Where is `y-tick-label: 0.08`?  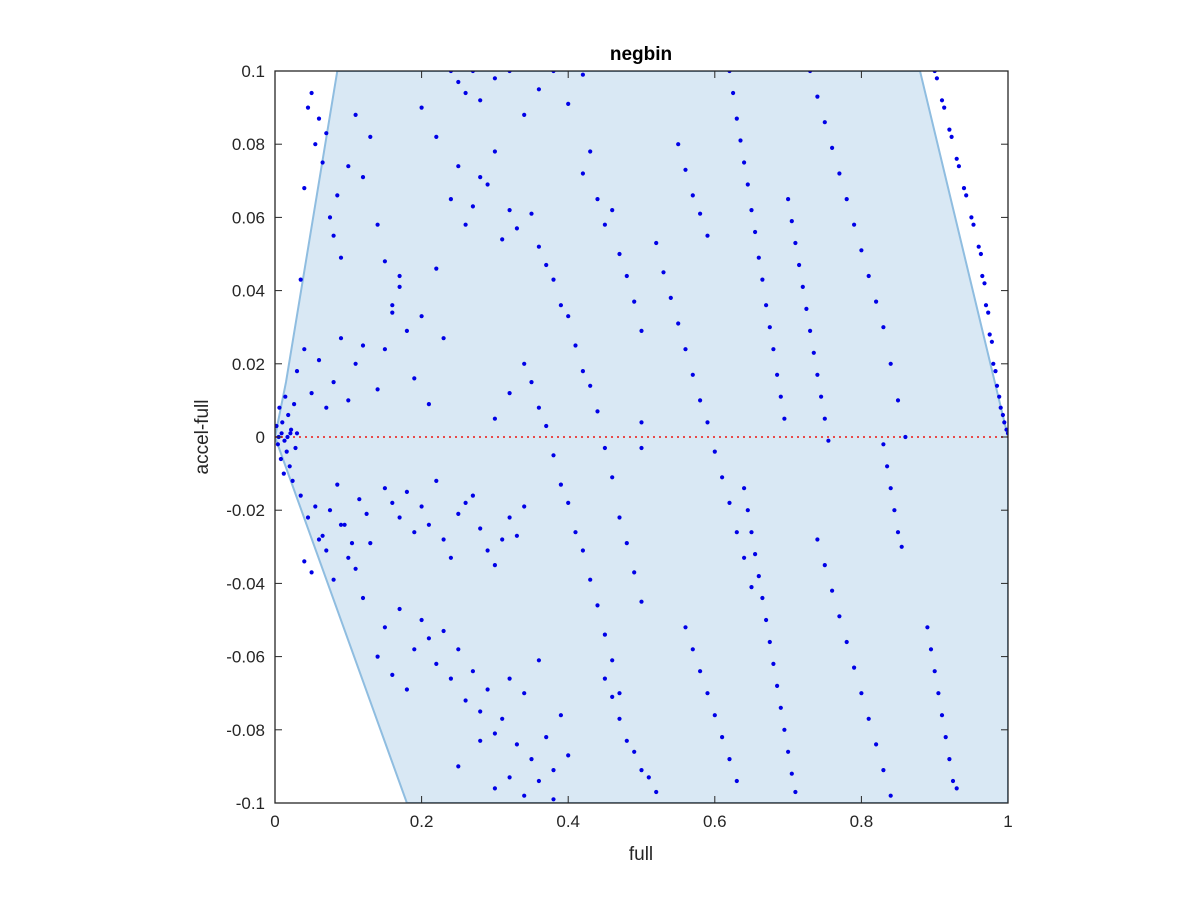
y-tick-label: 0.08 is located at coordinates (248, 144).